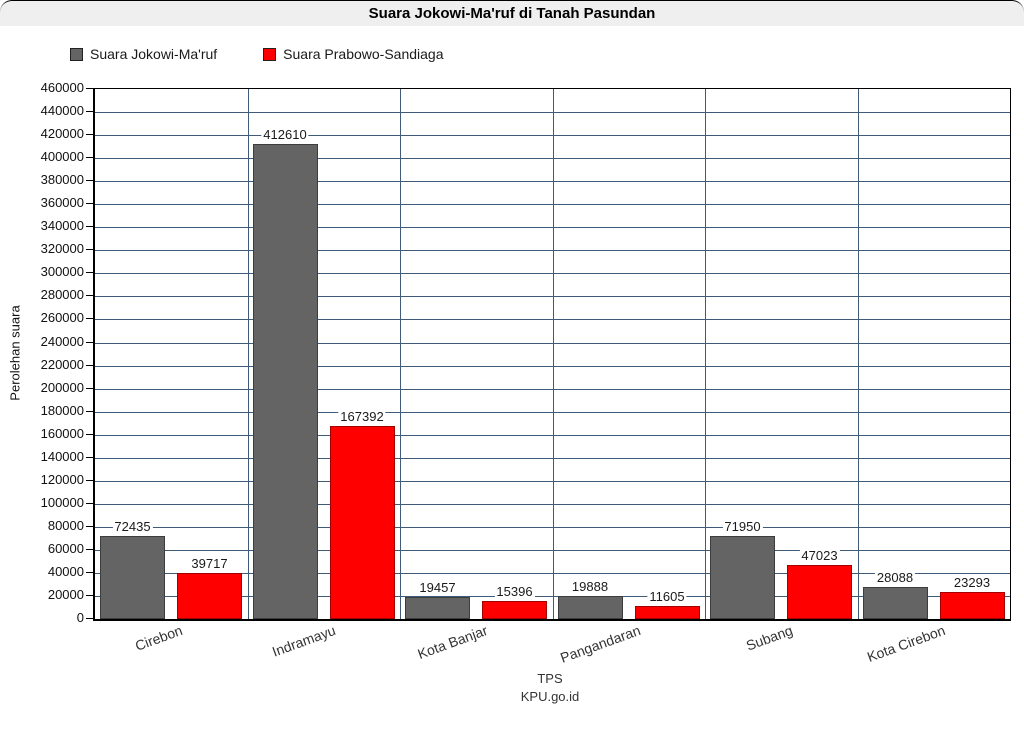  Describe the element at coordinates (209, 564) in the screenshot. I see `bar-value-label: 39717` at that location.